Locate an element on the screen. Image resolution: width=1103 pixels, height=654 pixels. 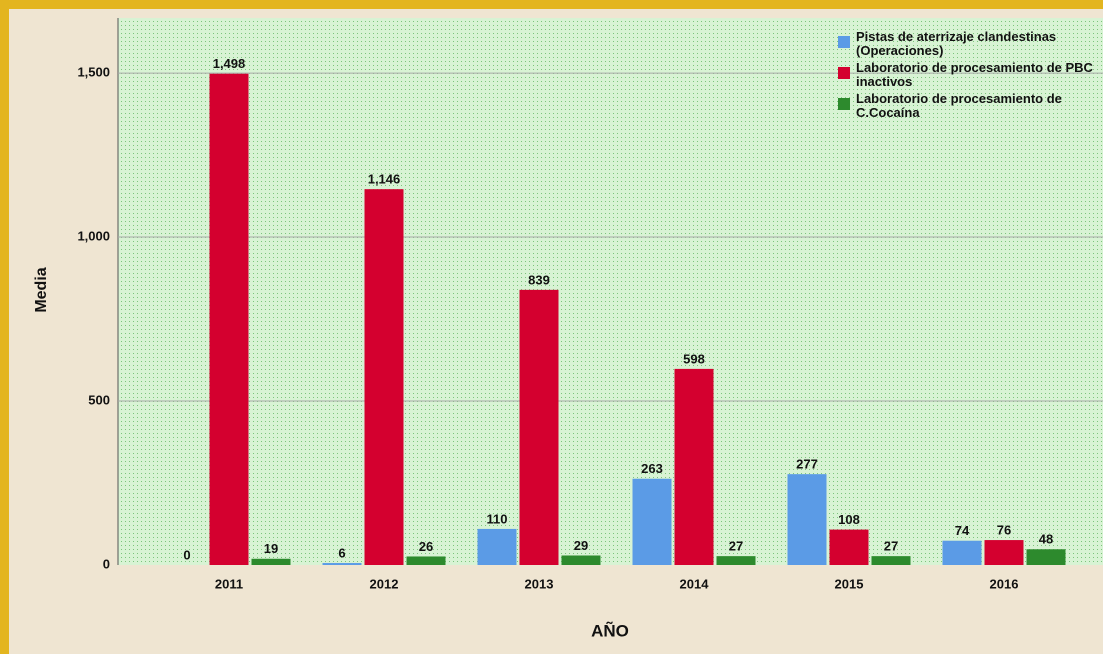
value-label: 110 is located at coordinates (497, 518).